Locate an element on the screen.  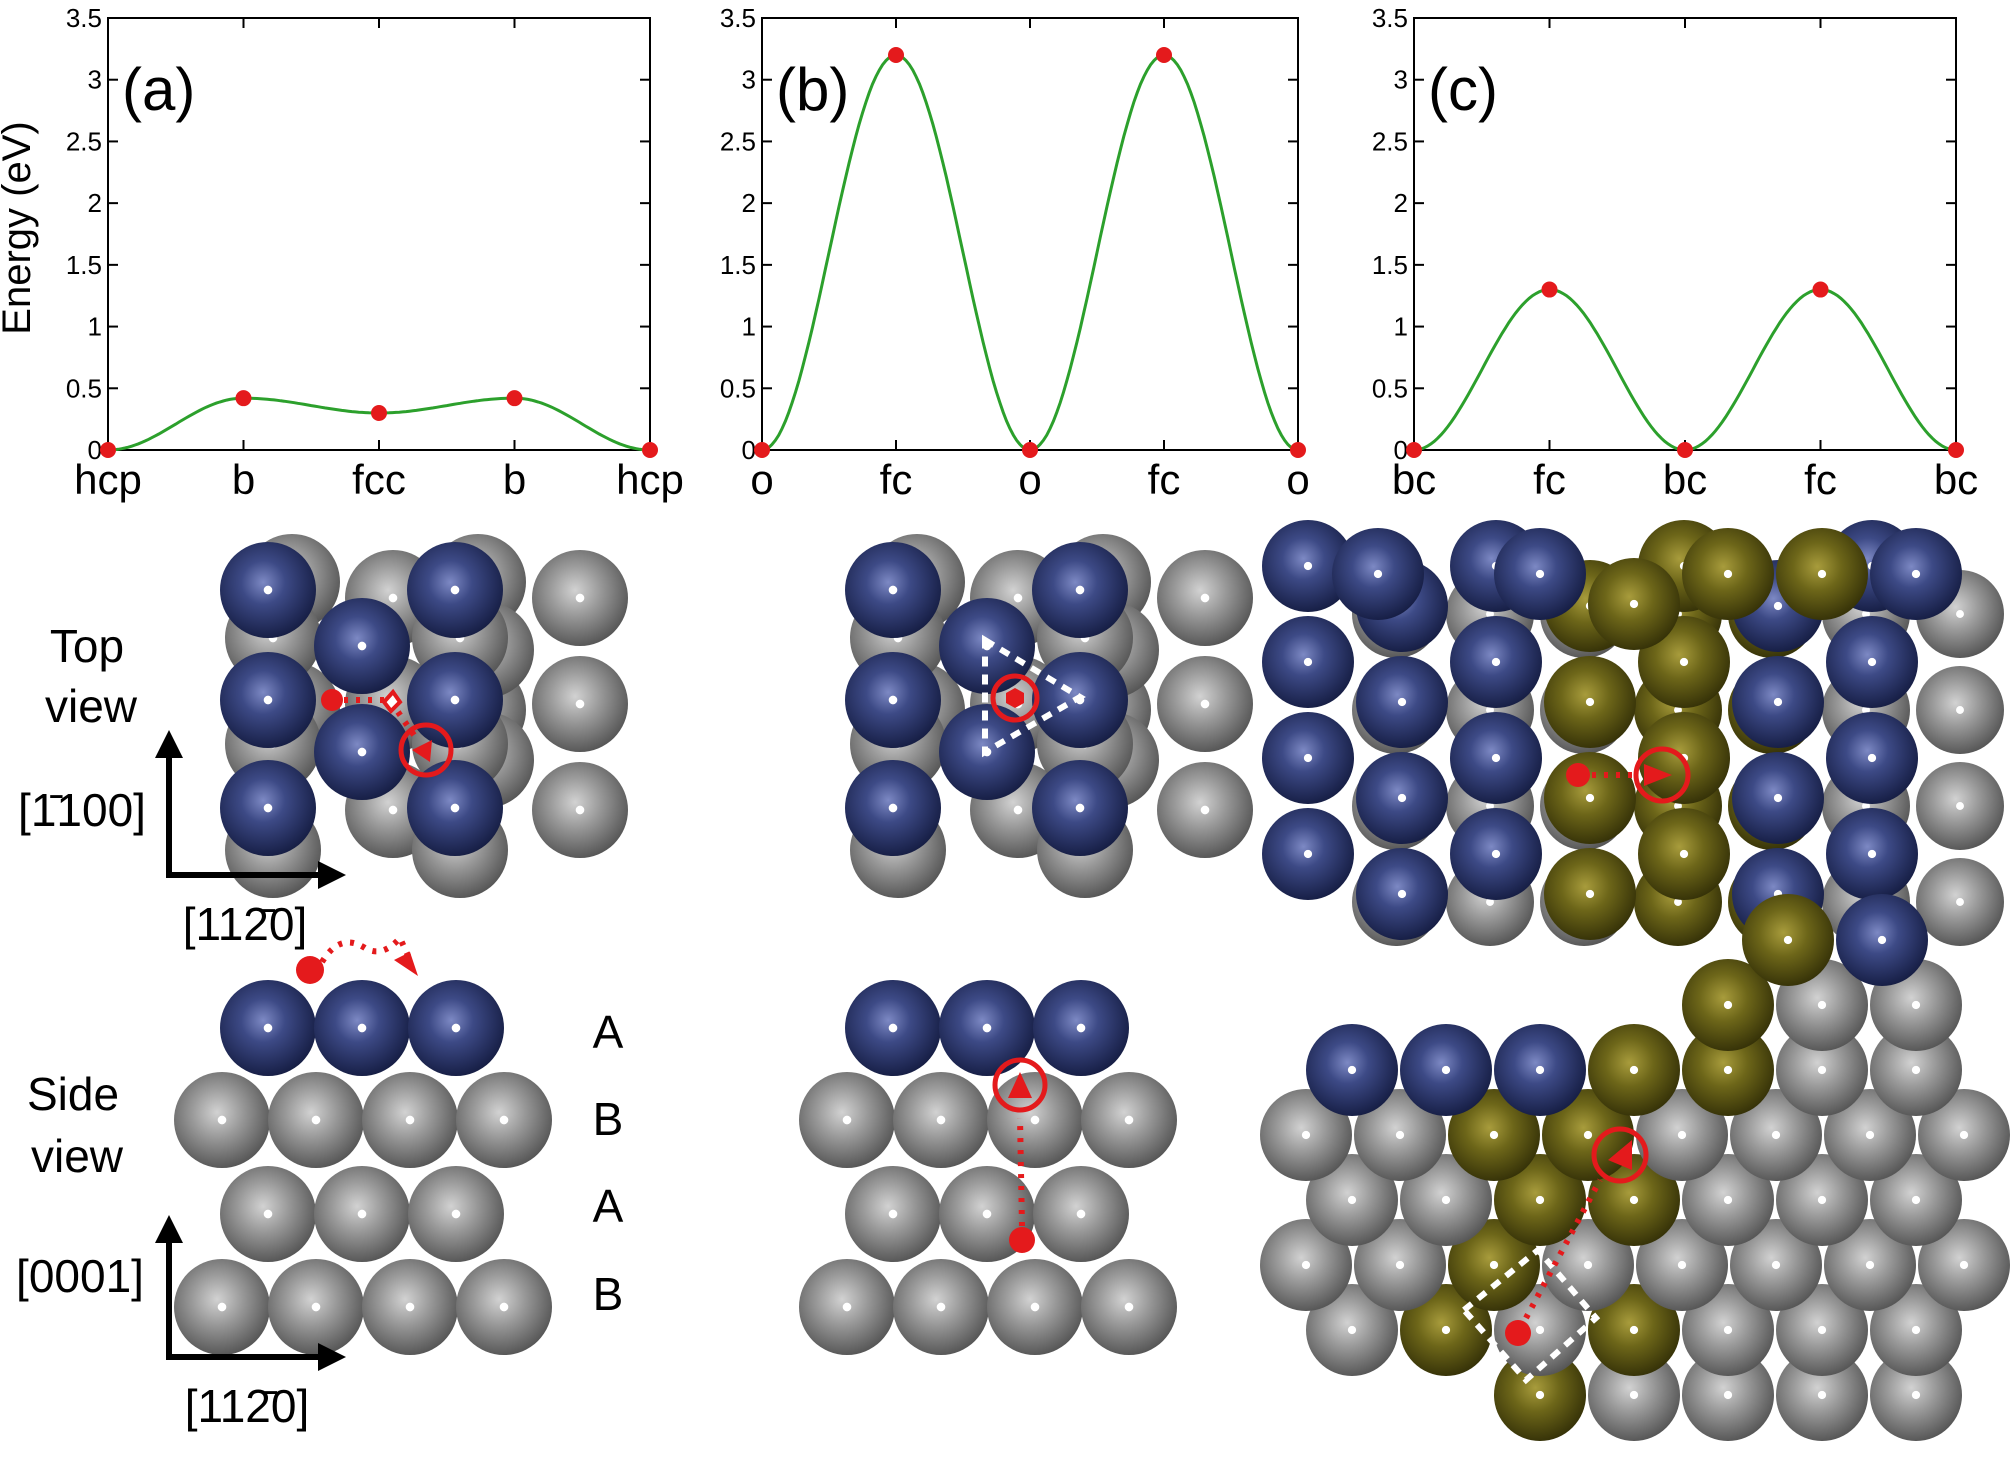
side-horizontal-direction-label: [112̄0] is located at coordinates (247, 1406).